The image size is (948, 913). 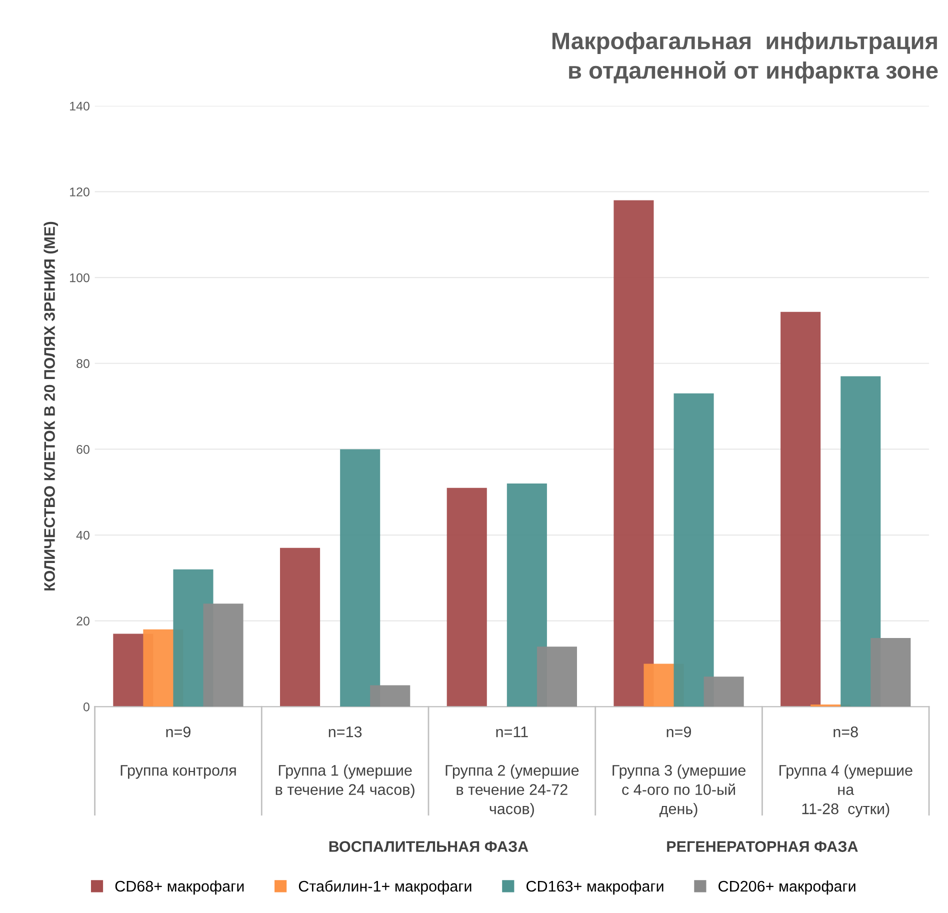 What do you see at coordinates (512, 772) in the screenshot?
I see `category-label: n=11 Группа 2 (умершие в течение 24-72 часов)` at bounding box center [512, 772].